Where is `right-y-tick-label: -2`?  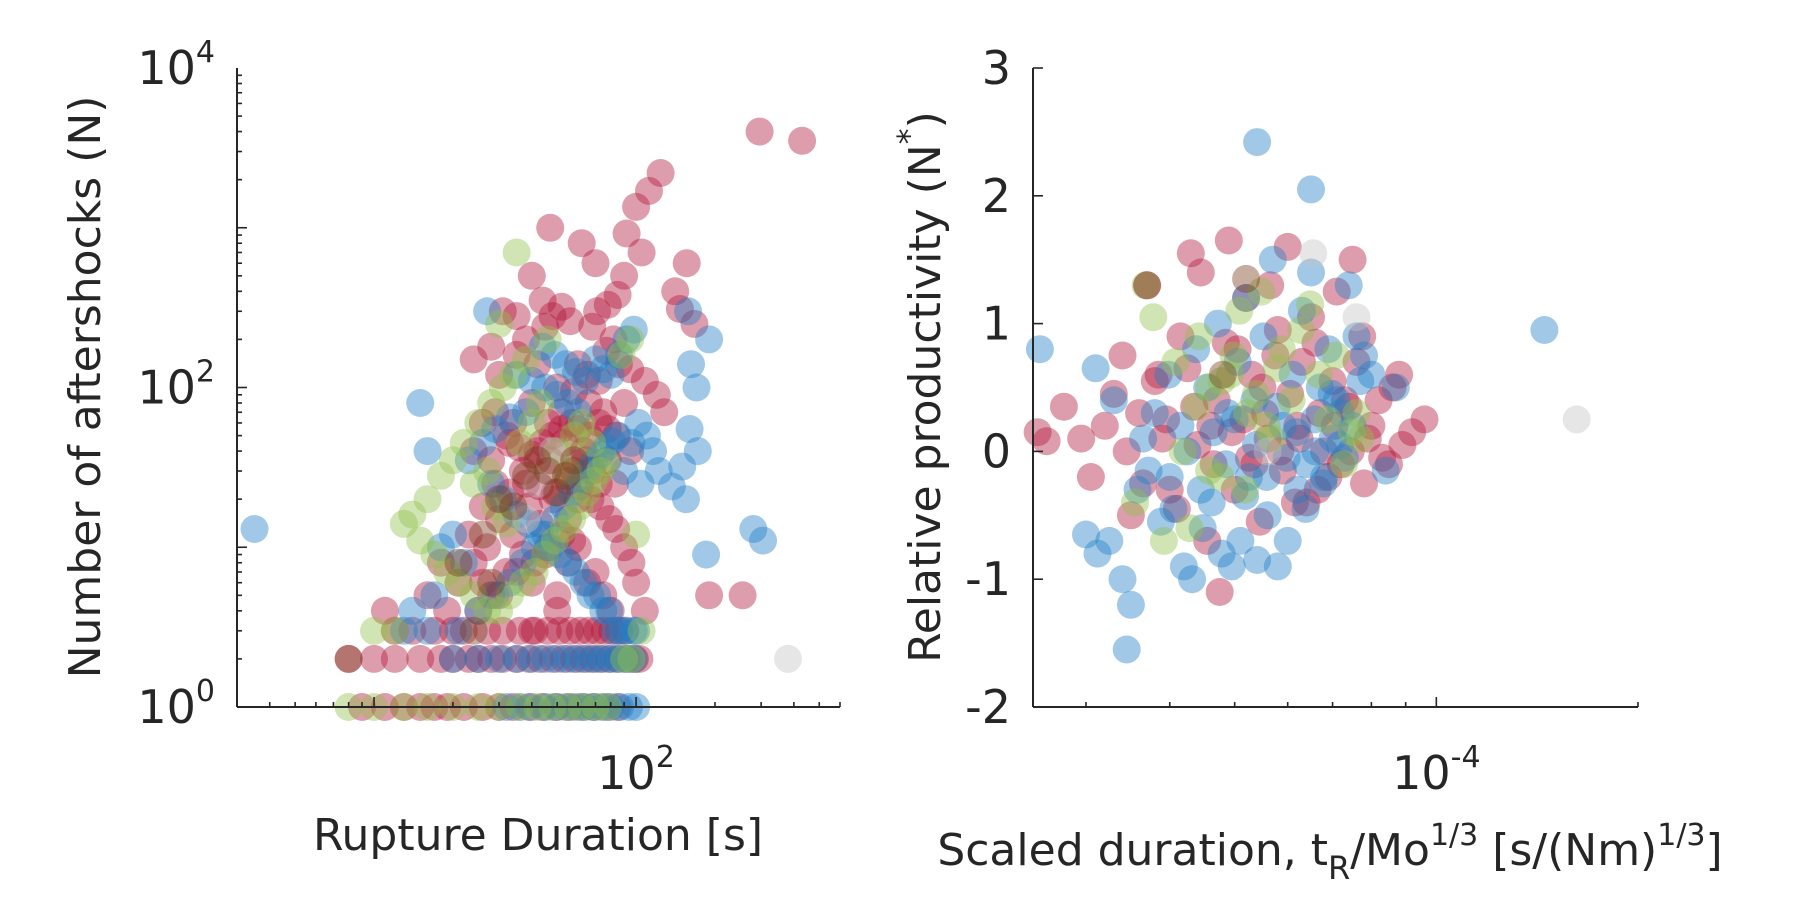 right-y-tick-label: -2 is located at coordinates (988, 707).